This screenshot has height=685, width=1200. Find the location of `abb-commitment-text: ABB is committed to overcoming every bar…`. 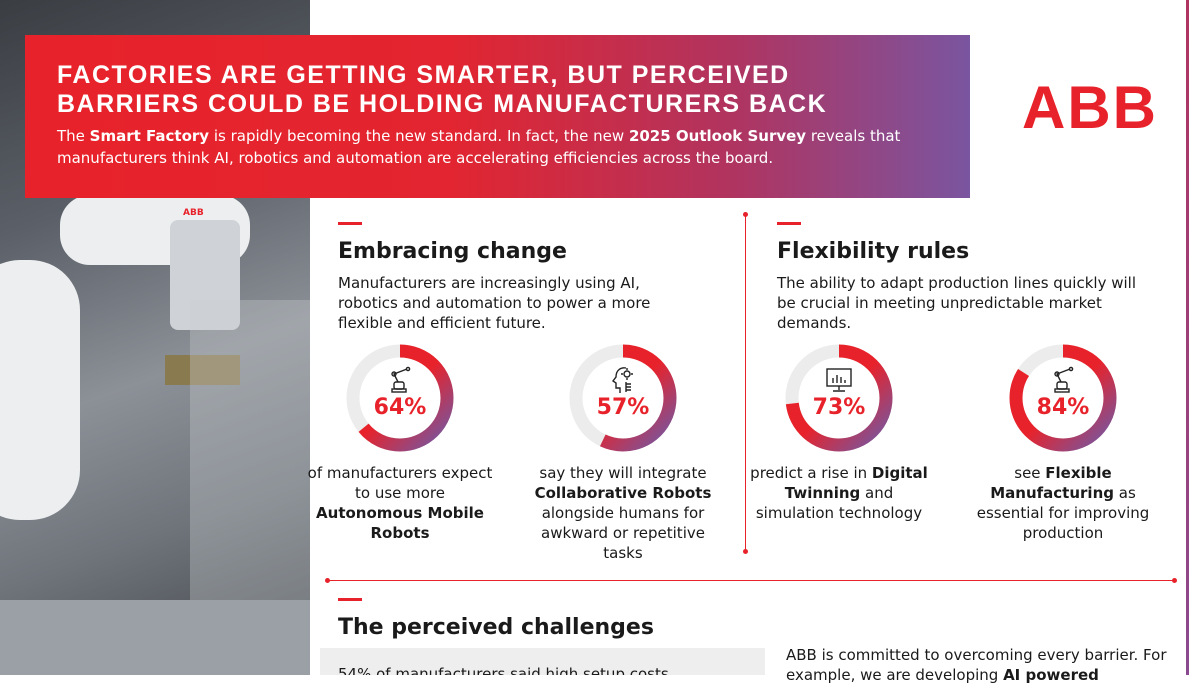

abb-commitment-text: ABB is committed to overcoming every bar… is located at coordinates (976, 665).